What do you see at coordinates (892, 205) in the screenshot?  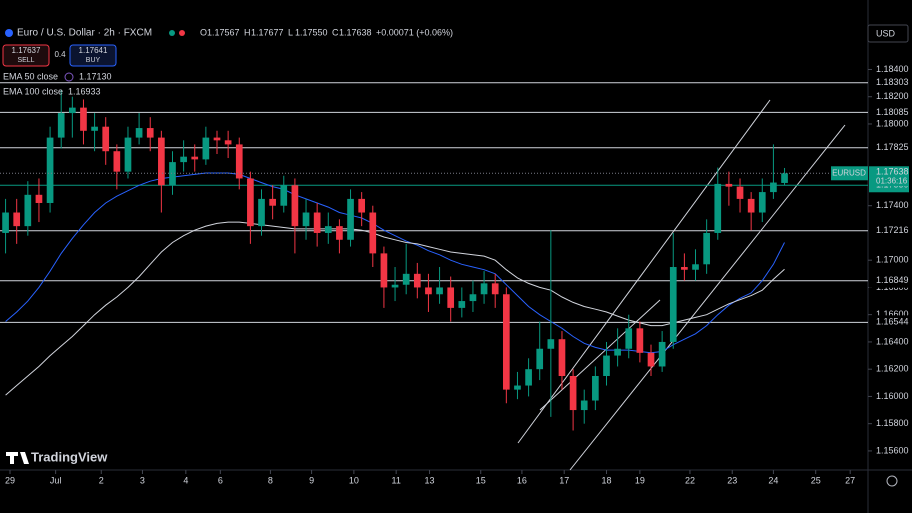 I see `y-tick-label: 1.17400` at bounding box center [892, 205].